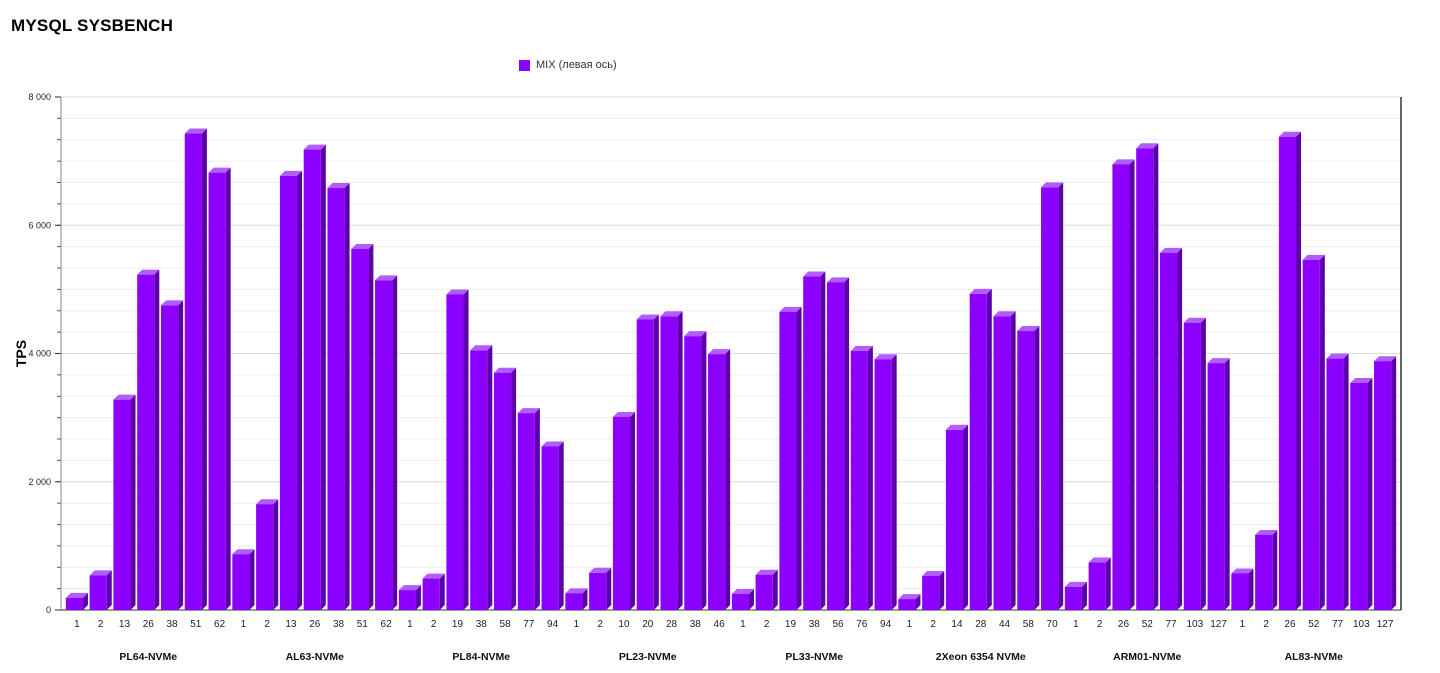  Describe the element at coordinates (315, 657) in the screenshot. I see `group-label: AL63-NVMe` at that location.